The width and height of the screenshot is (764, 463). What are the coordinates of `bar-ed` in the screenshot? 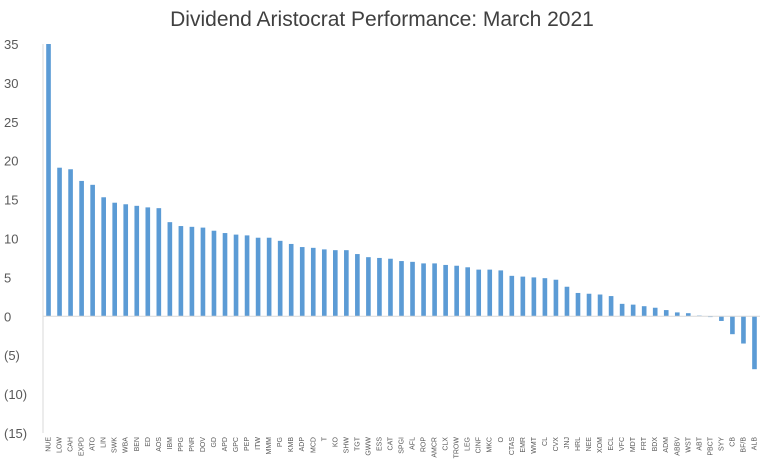 It's located at (148, 262).